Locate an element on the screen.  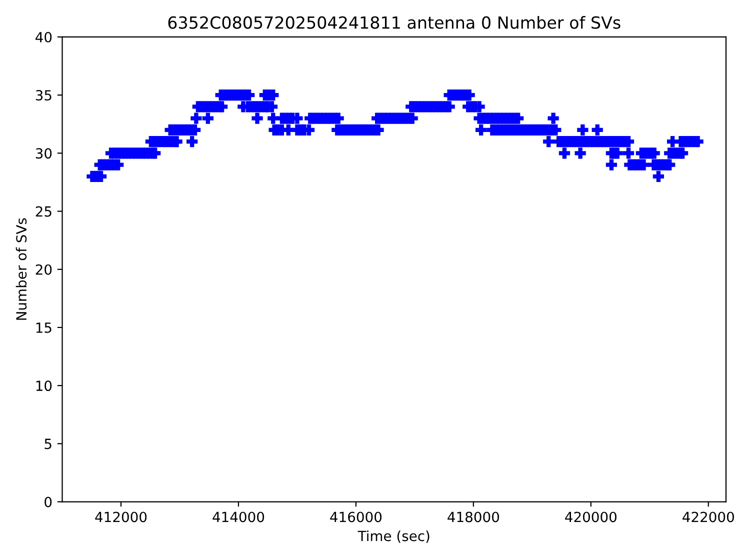
x-tick-label: 418000 is located at coordinates (474, 517).